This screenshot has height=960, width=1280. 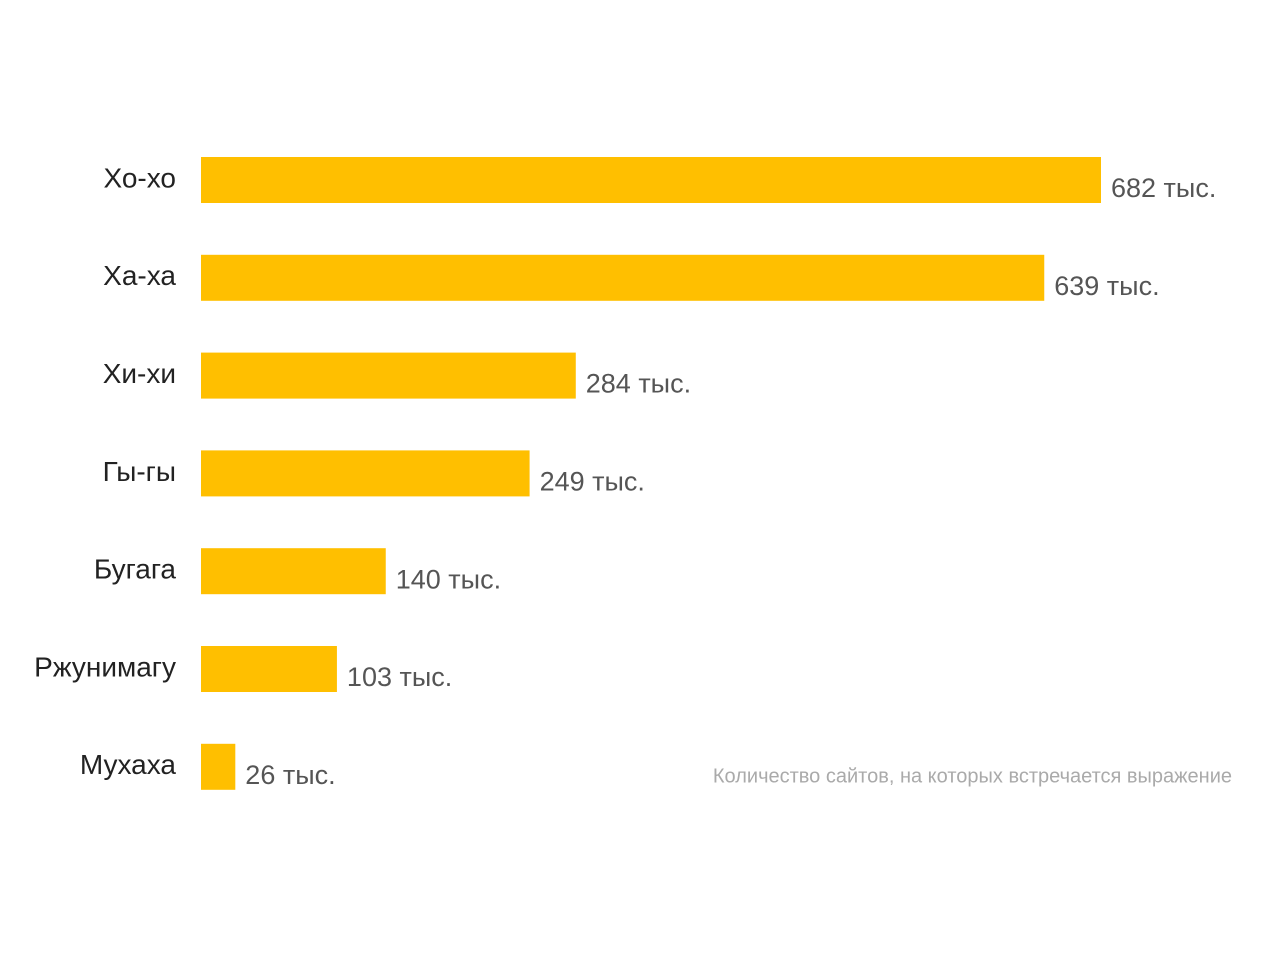 I want to click on value-label: 26 тыс., so click(x=290, y=775).